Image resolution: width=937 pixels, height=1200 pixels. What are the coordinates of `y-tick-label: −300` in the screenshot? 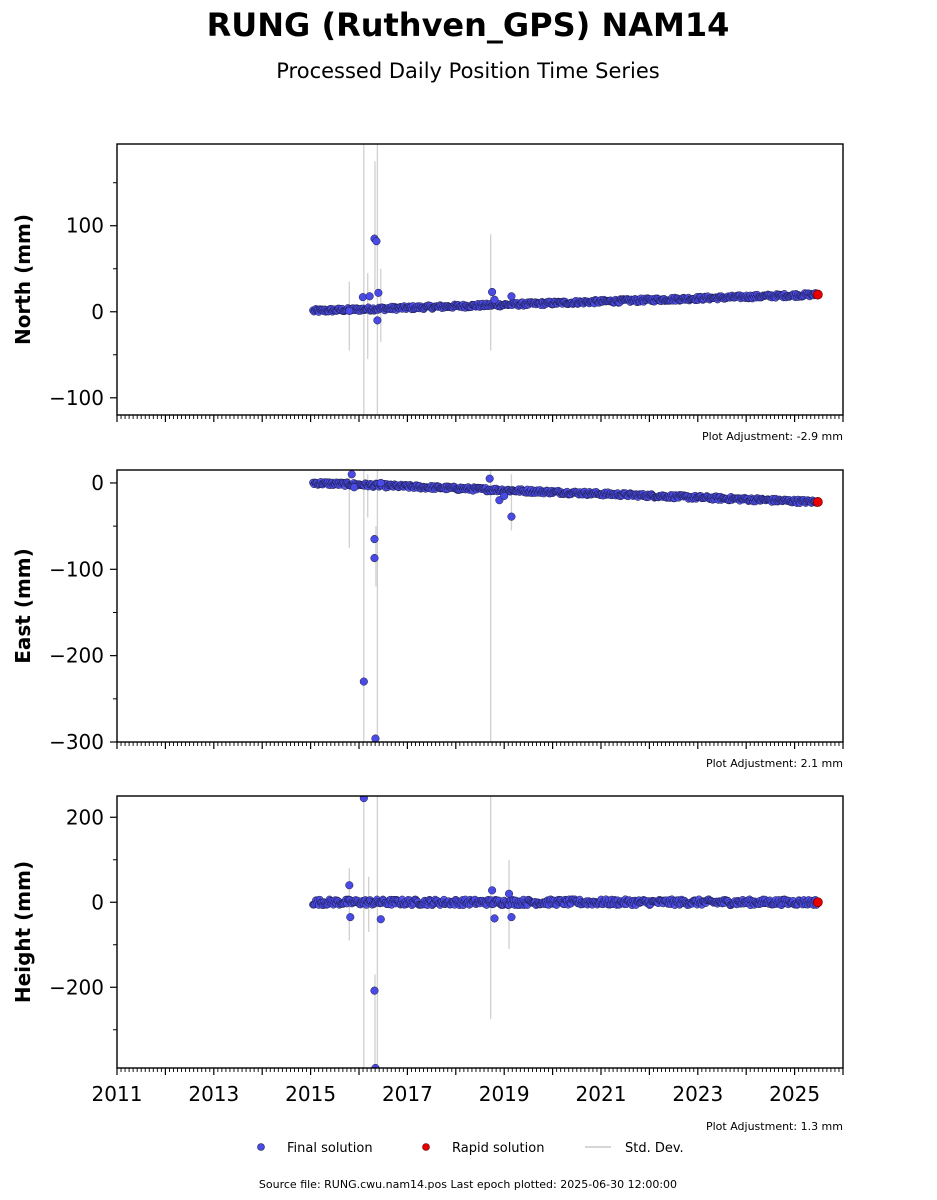 It's located at (76, 742).